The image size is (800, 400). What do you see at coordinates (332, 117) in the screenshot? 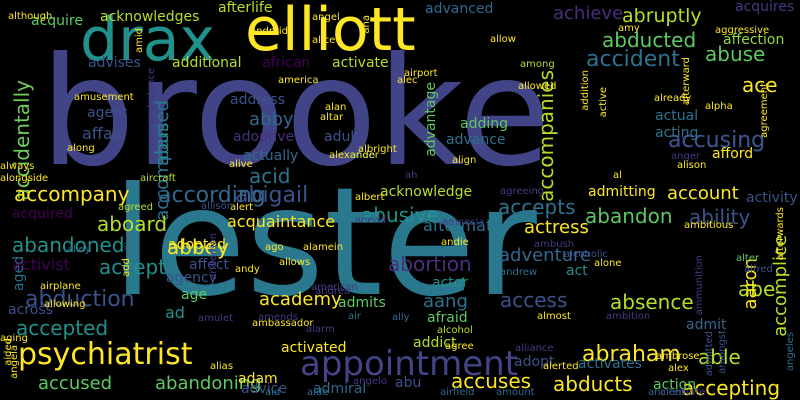
I see `word-altar: altar` at bounding box center [332, 117].